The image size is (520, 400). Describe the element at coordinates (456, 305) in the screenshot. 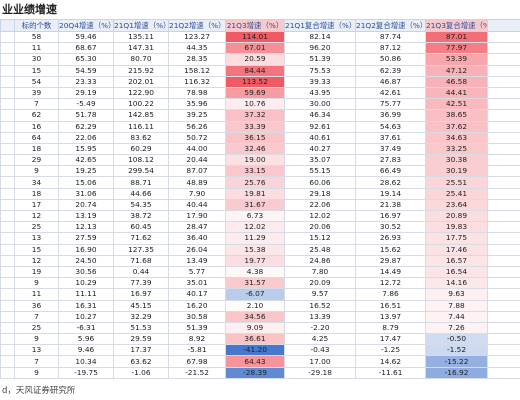

I see `cell: 7.88` at that location.